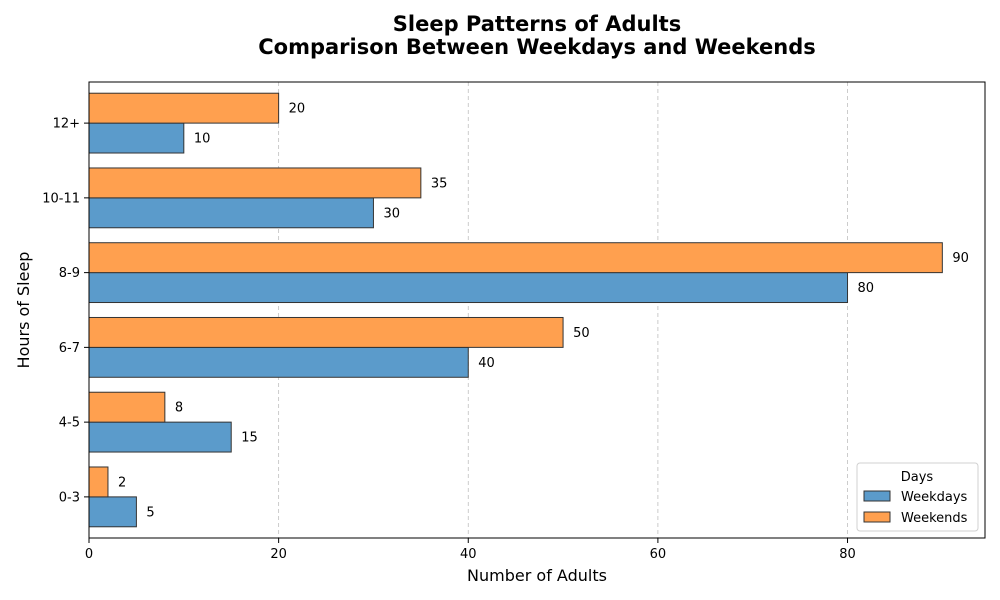  What do you see at coordinates (69, 497) in the screenshot?
I see `y-tick-label: 0-3` at bounding box center [69, 497].